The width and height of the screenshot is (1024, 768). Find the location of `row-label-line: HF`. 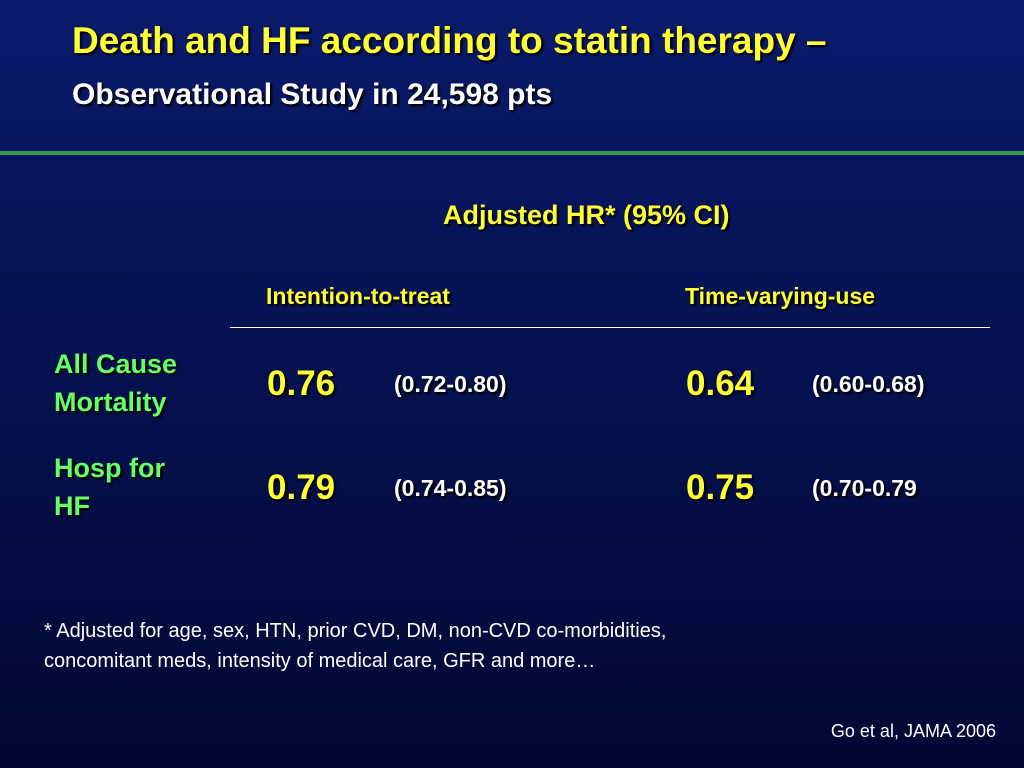

row-label-line: HF is located at coordinates (72, 506).